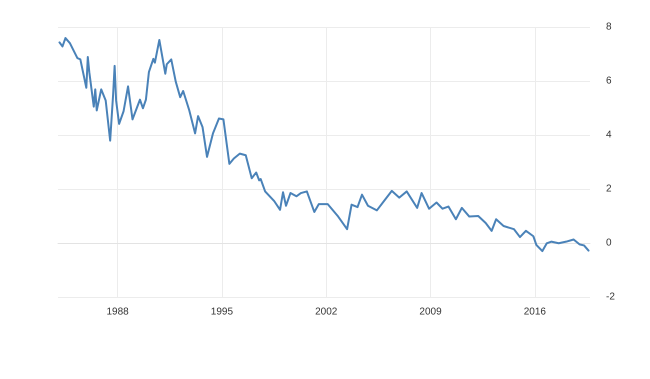 The width and height of the screenshot is (650, 379). What do you see at coordinates (222, 312) in the screenshot?
I see `x-tick-label: 1995` at bounding box center [222, 312].